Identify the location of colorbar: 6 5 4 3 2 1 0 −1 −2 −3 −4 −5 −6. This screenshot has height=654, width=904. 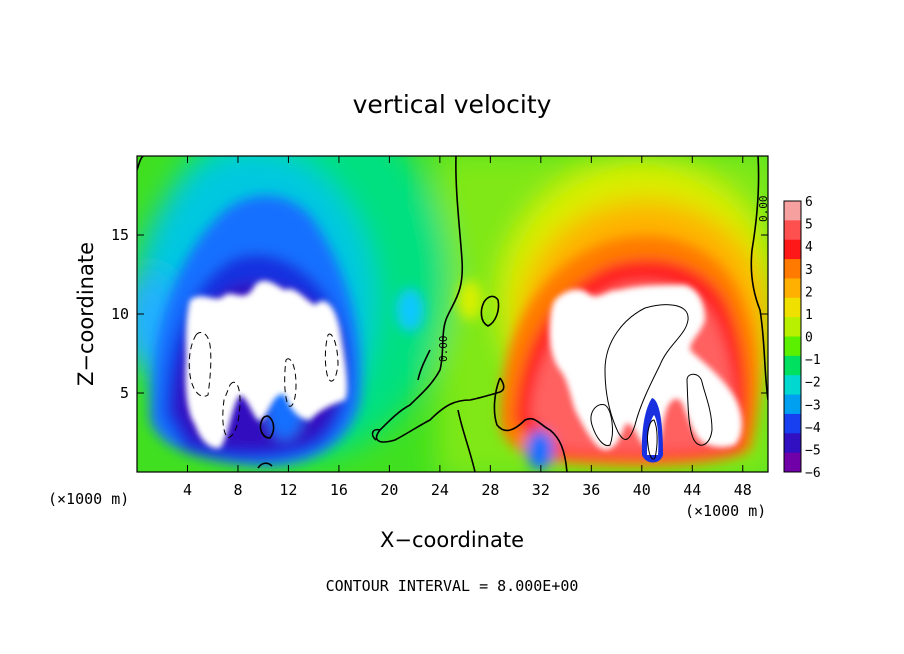
(802, 338).